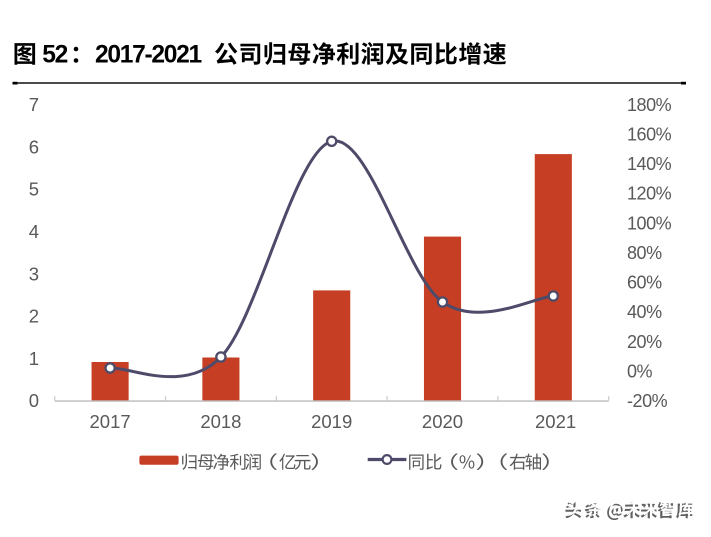 Image resolution: width=711 pixels, height=537 pixels. I want to click on svg-text: 100%, so click(649, 223).